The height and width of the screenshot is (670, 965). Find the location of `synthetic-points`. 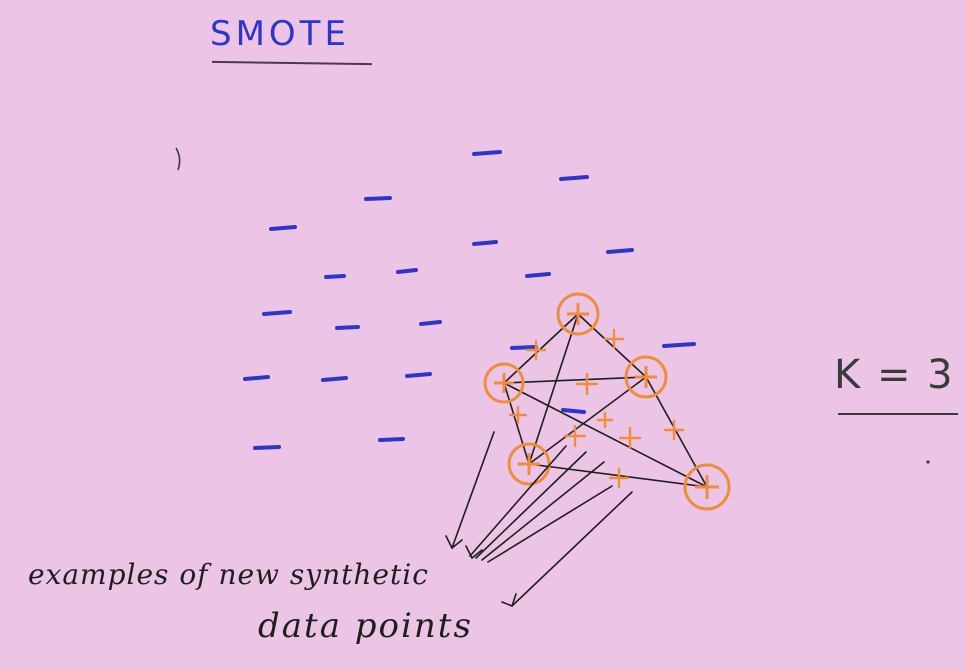

synthetic-points is located at coordinates (596, 408).